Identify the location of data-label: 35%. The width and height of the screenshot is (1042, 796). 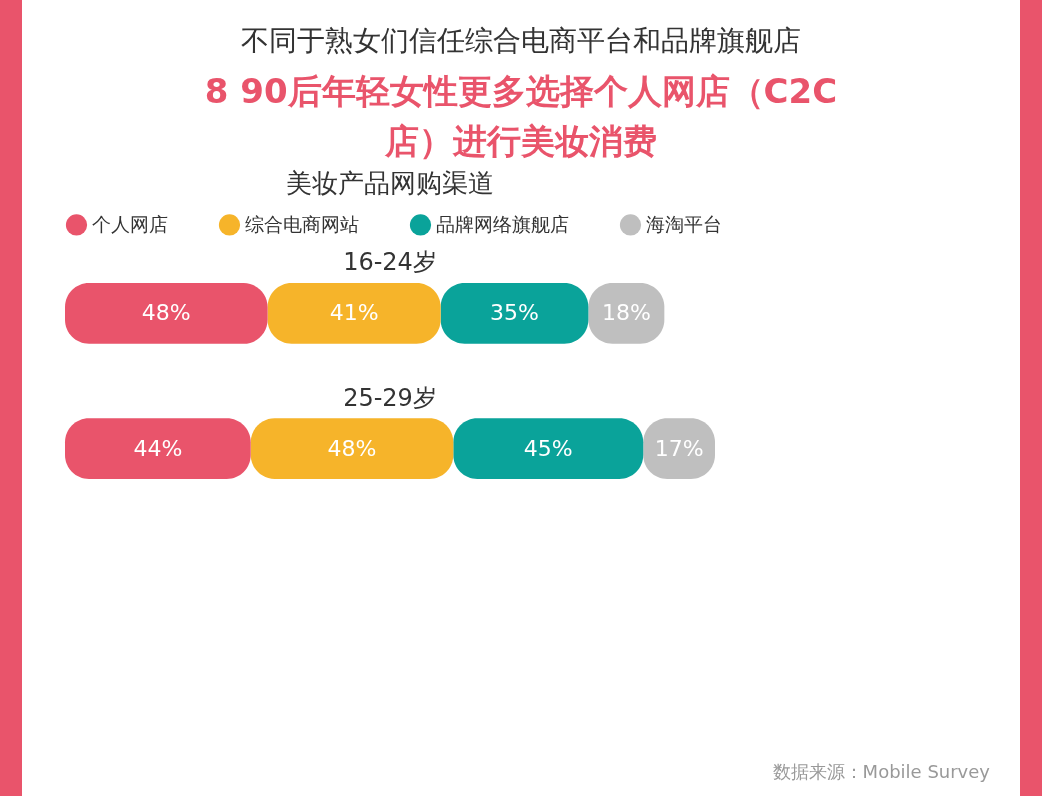
(514, 313).